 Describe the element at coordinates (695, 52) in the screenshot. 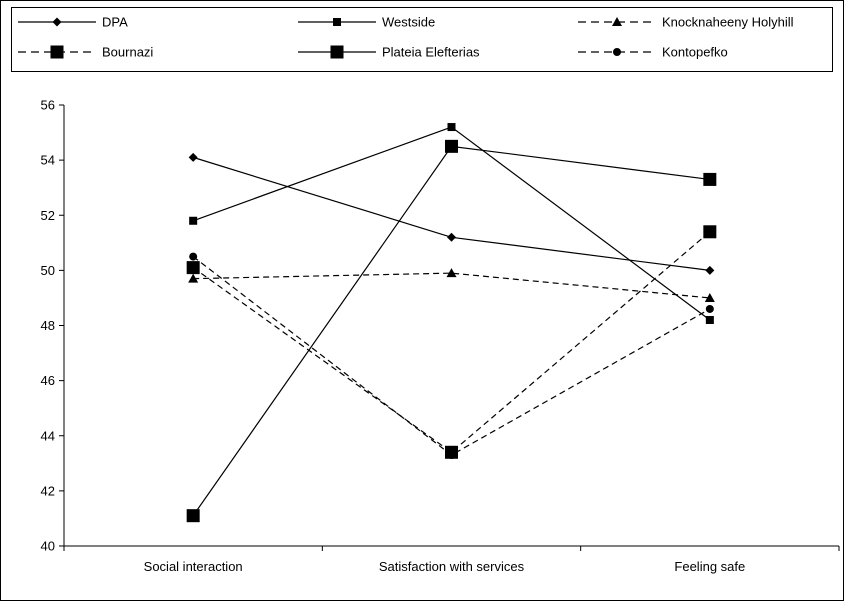

I see `legend-label: Kontopefko` at that location.